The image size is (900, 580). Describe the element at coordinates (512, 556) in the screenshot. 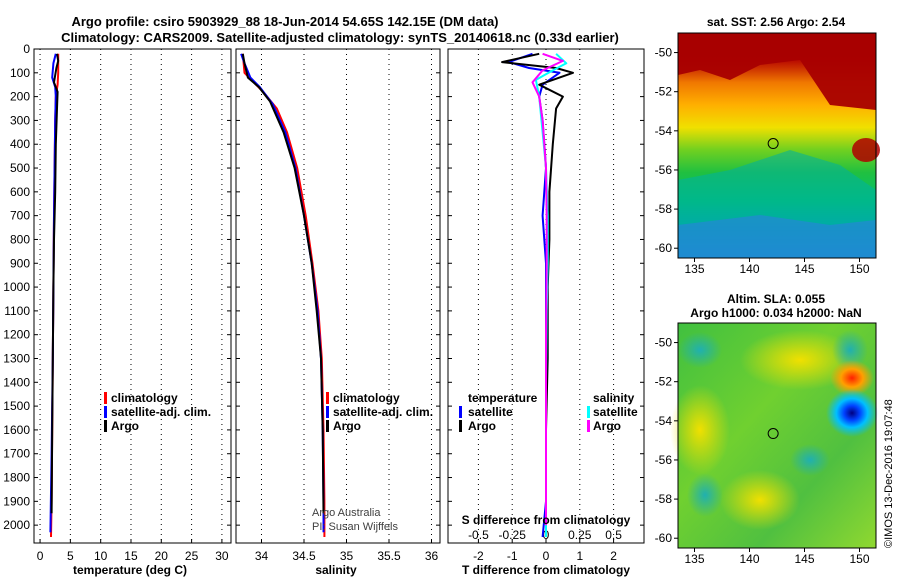

I see `x-tick-label: -1` at that location.